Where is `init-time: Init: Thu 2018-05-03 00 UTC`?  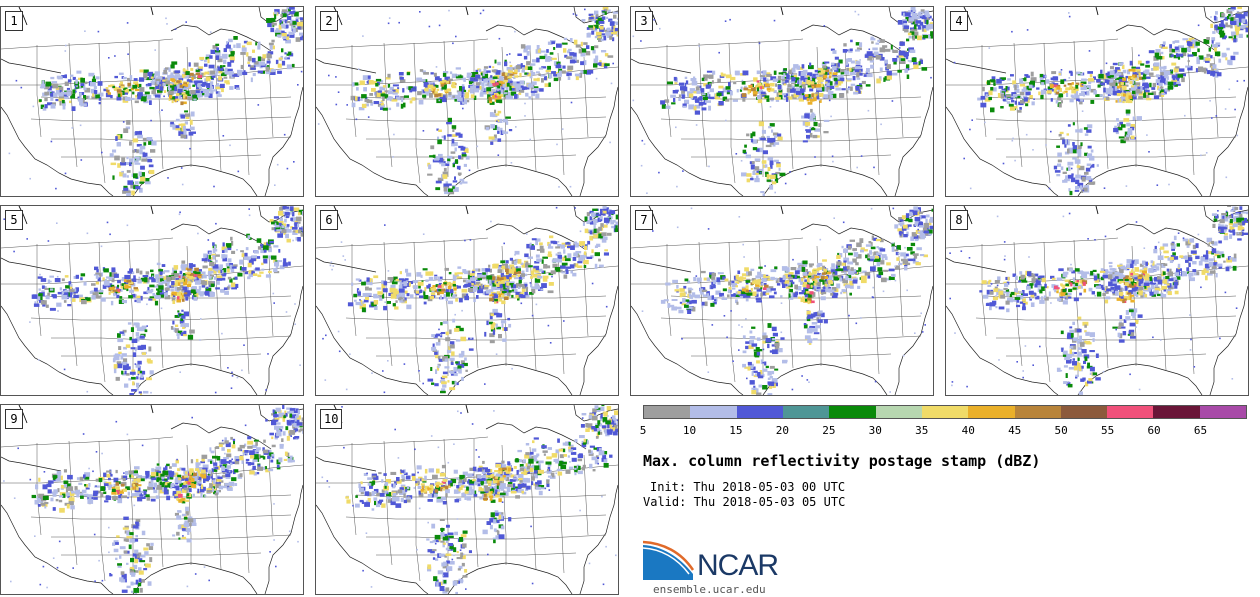
init-time: Init: Thu 2018-05-03 00 UTC is located at coordinates (748, 487).